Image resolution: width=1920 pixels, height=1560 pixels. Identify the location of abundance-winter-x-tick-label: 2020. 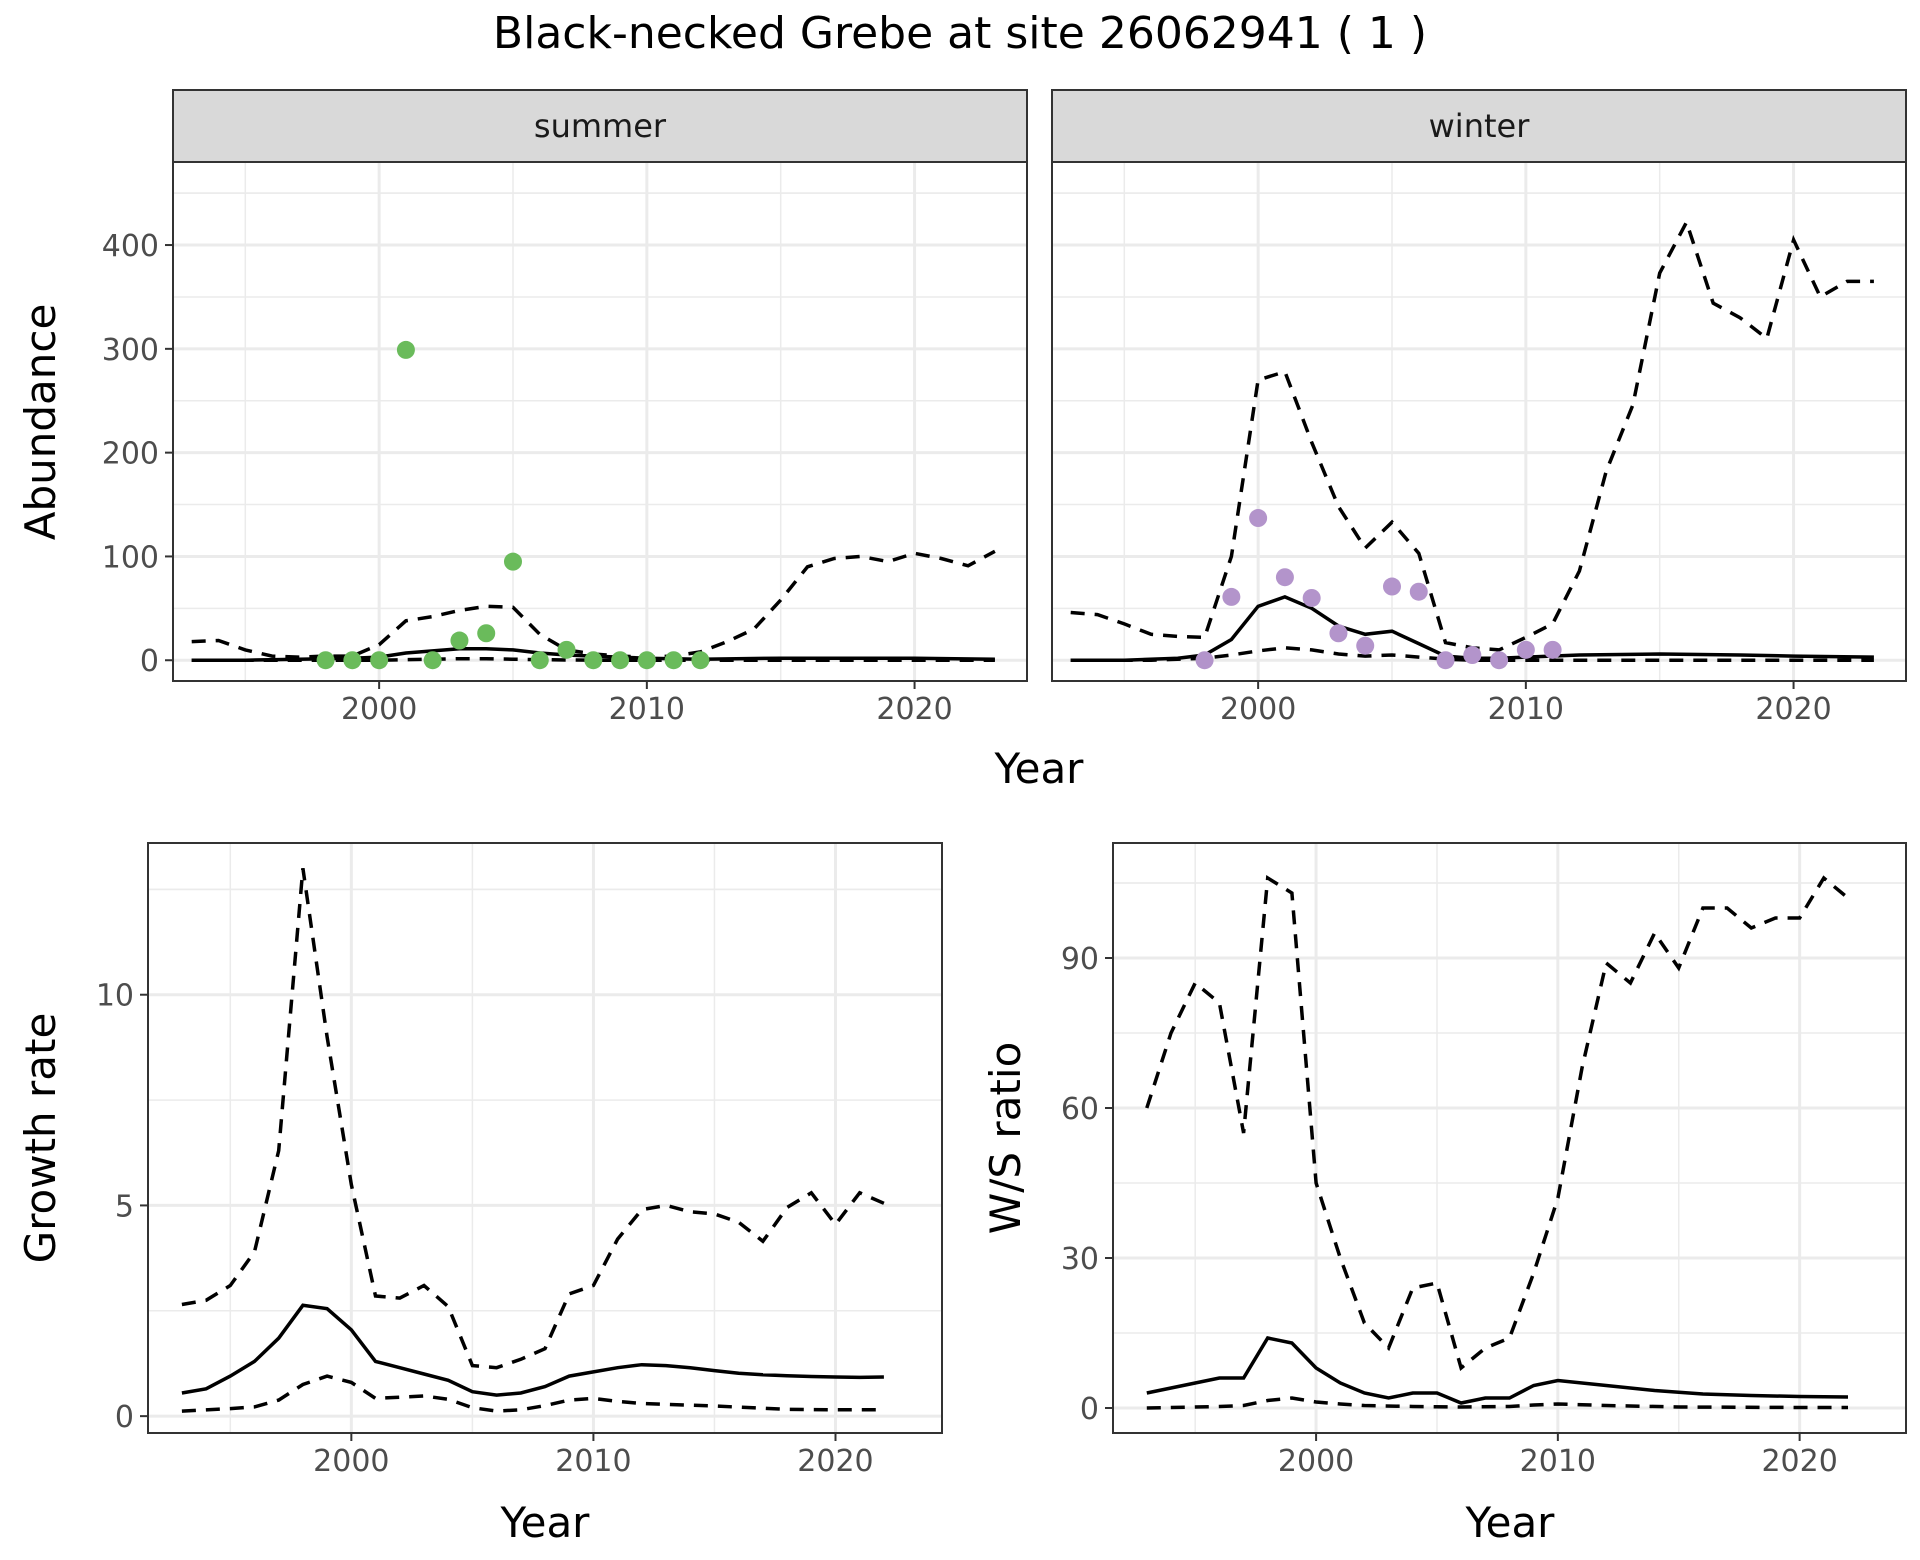
(1793, 709).